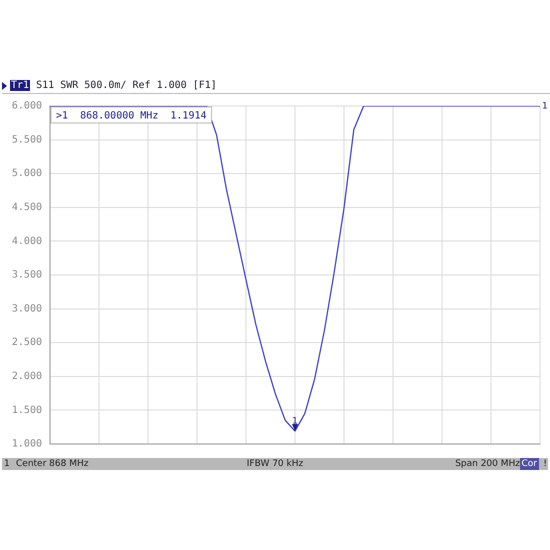 This screenshot has width=550, height=550. Describe the element at coordinates (487, 464) in the screenshot. I see `text: Span 200 MHz` at that location.